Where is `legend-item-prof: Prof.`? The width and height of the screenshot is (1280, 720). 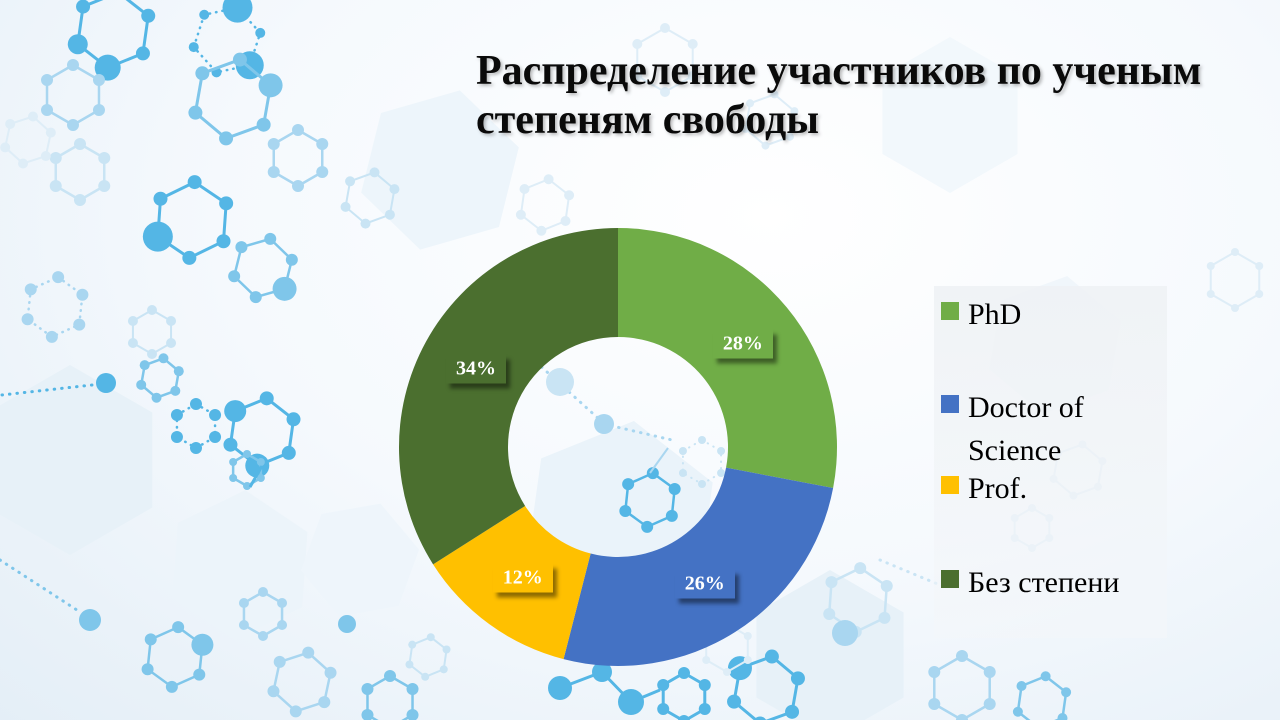 legend-item-prof: Prof. is located at coordinates (1054, 489).